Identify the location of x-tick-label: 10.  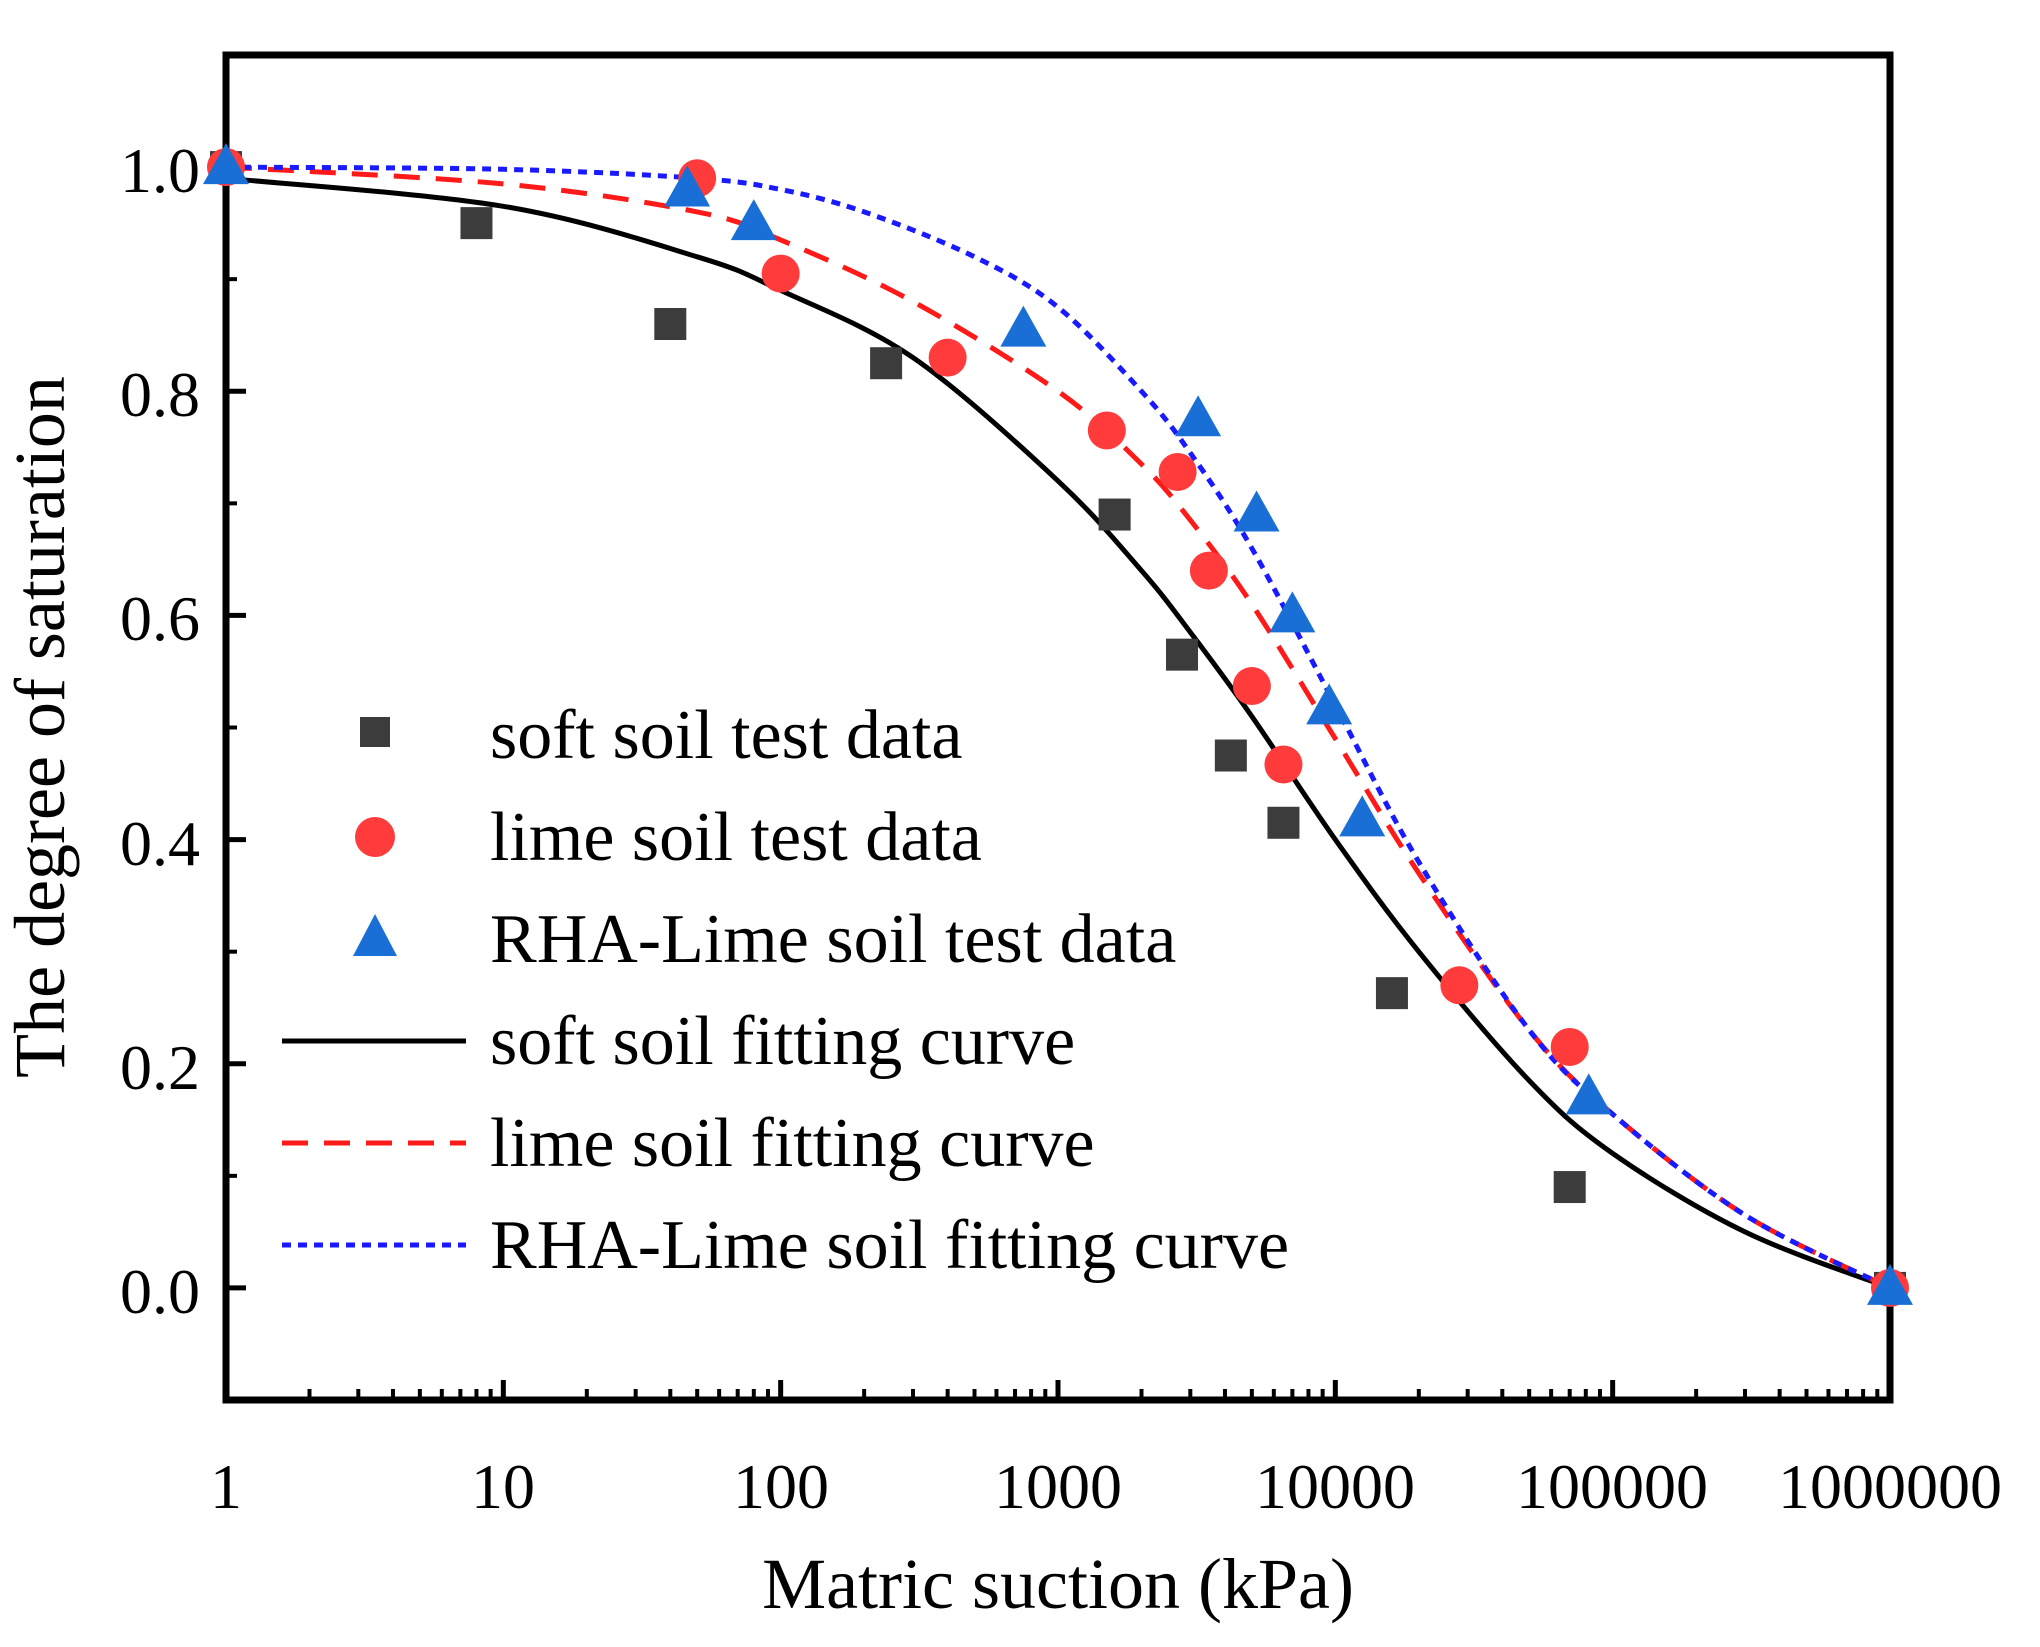
(503, 1486).